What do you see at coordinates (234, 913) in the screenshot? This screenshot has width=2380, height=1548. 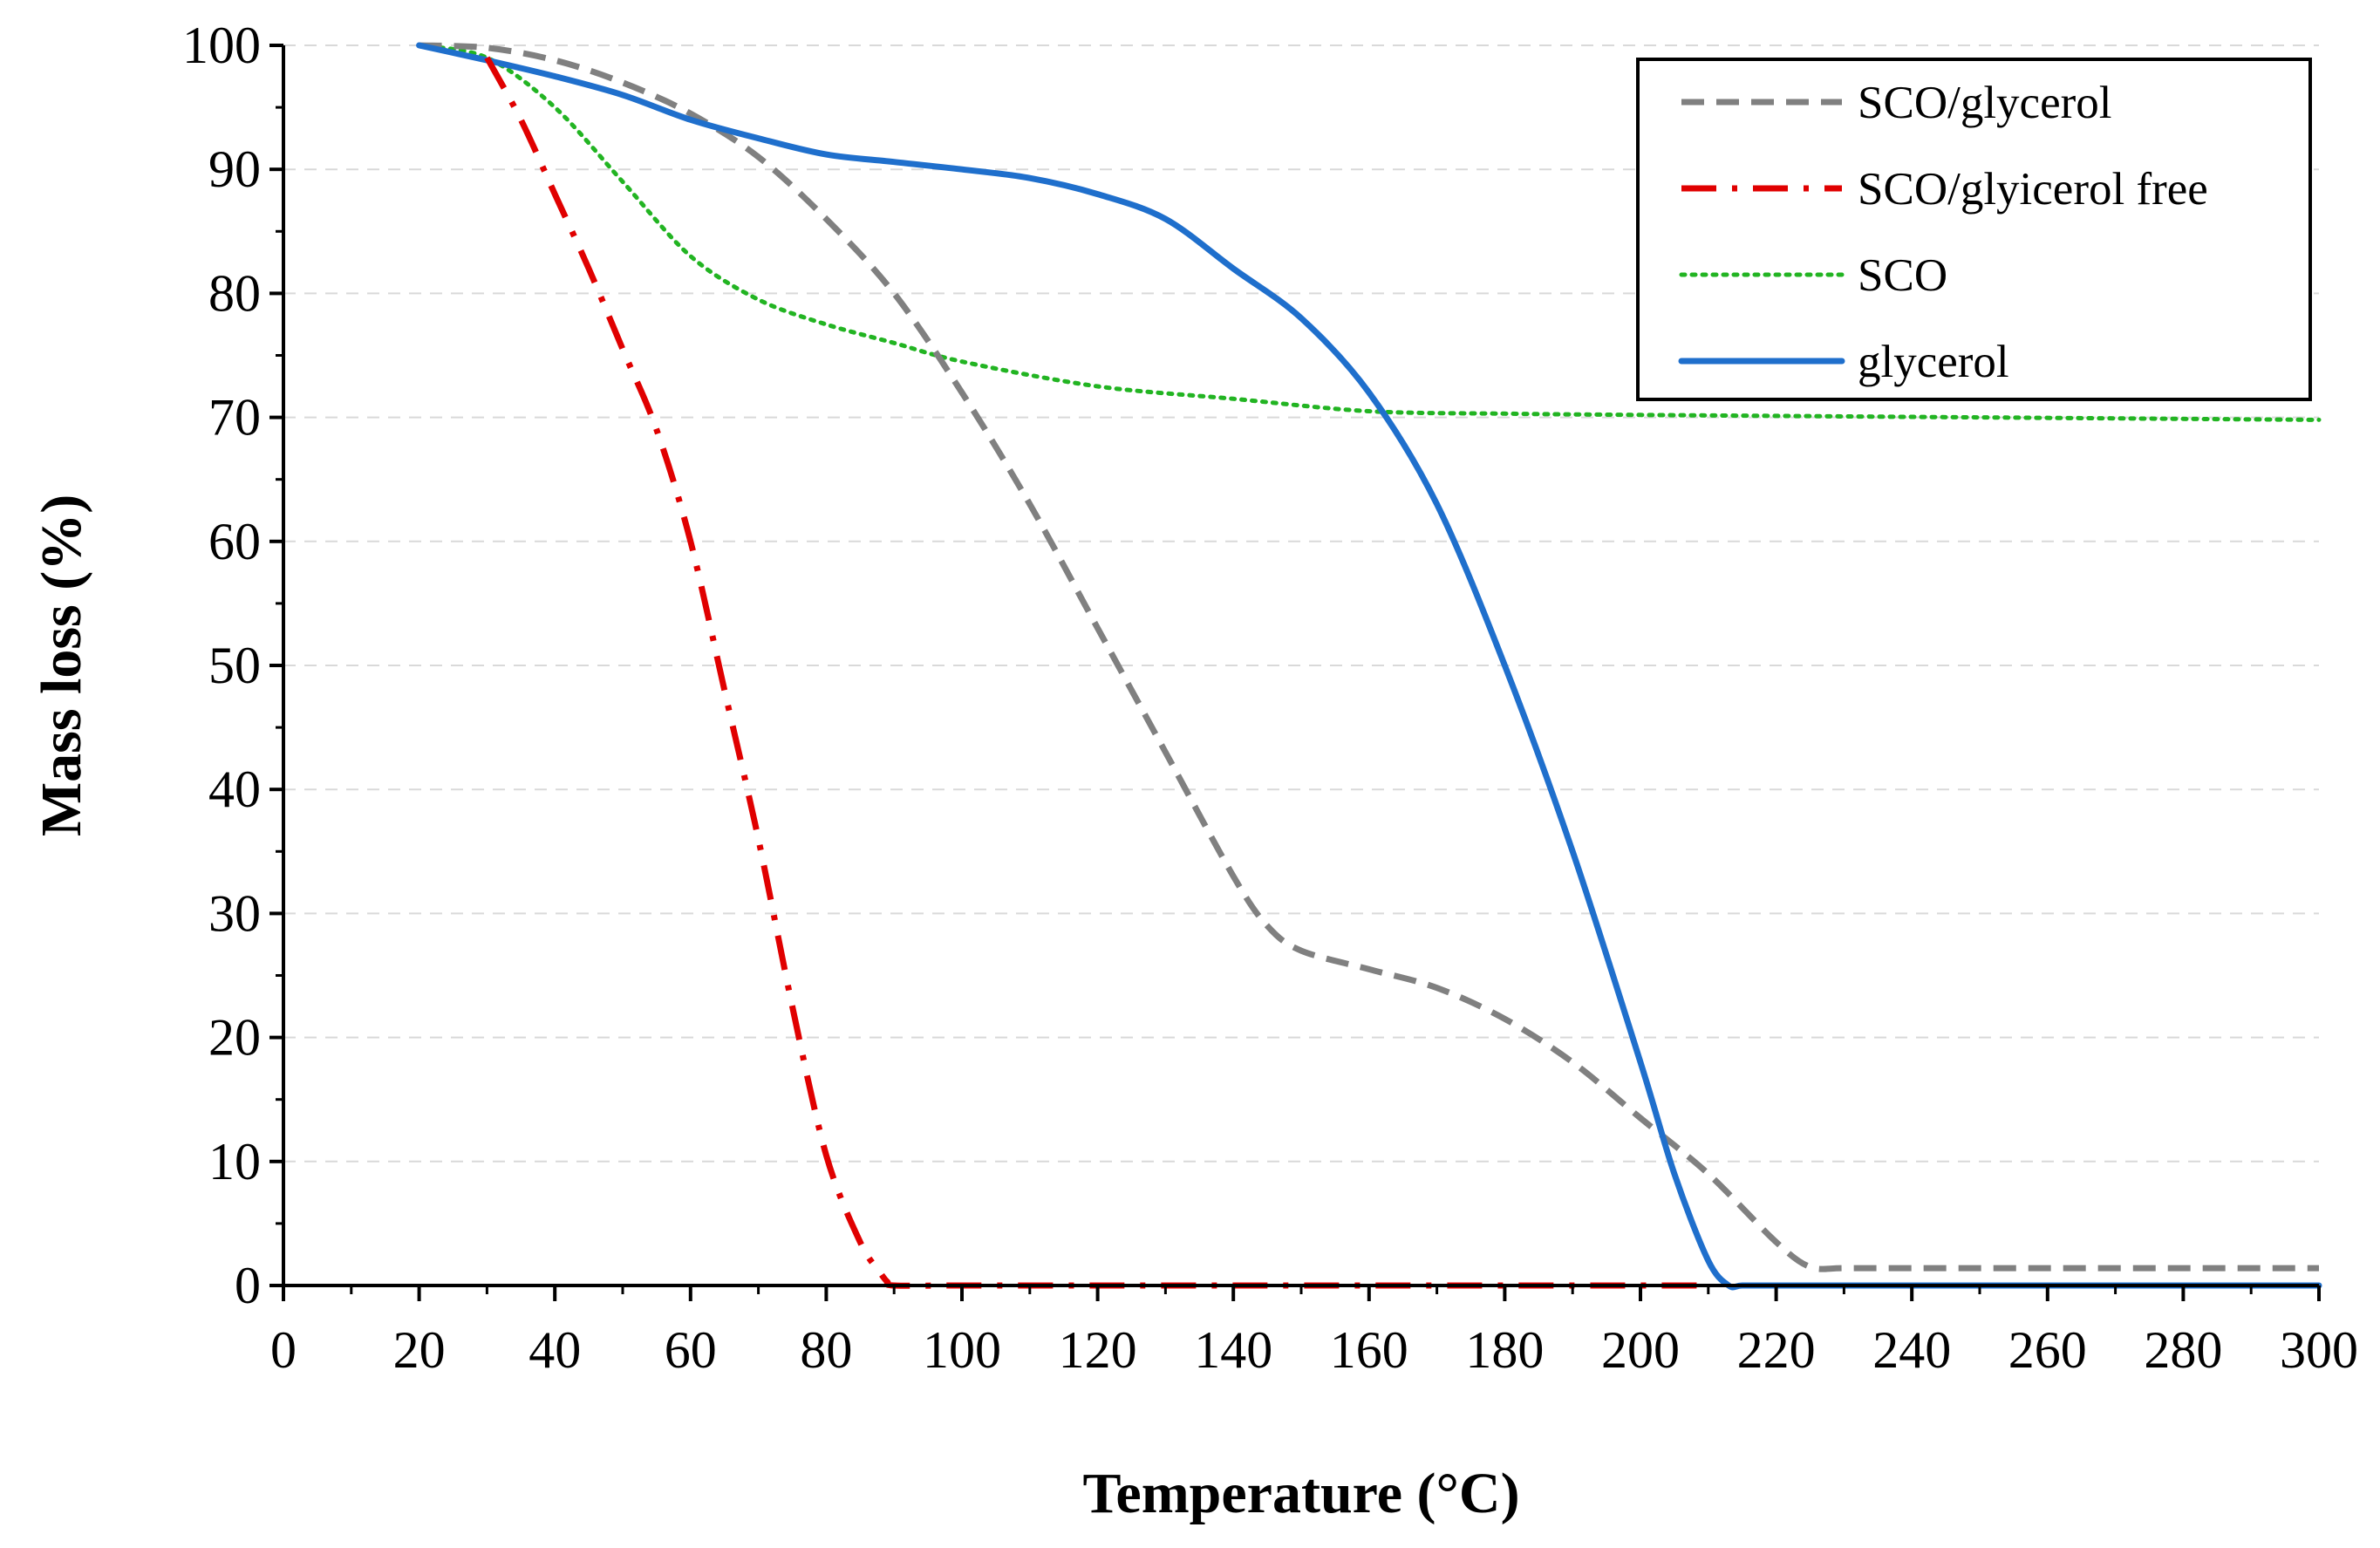 I see `y-tick-label: 30` at bounding box center [234, 913].